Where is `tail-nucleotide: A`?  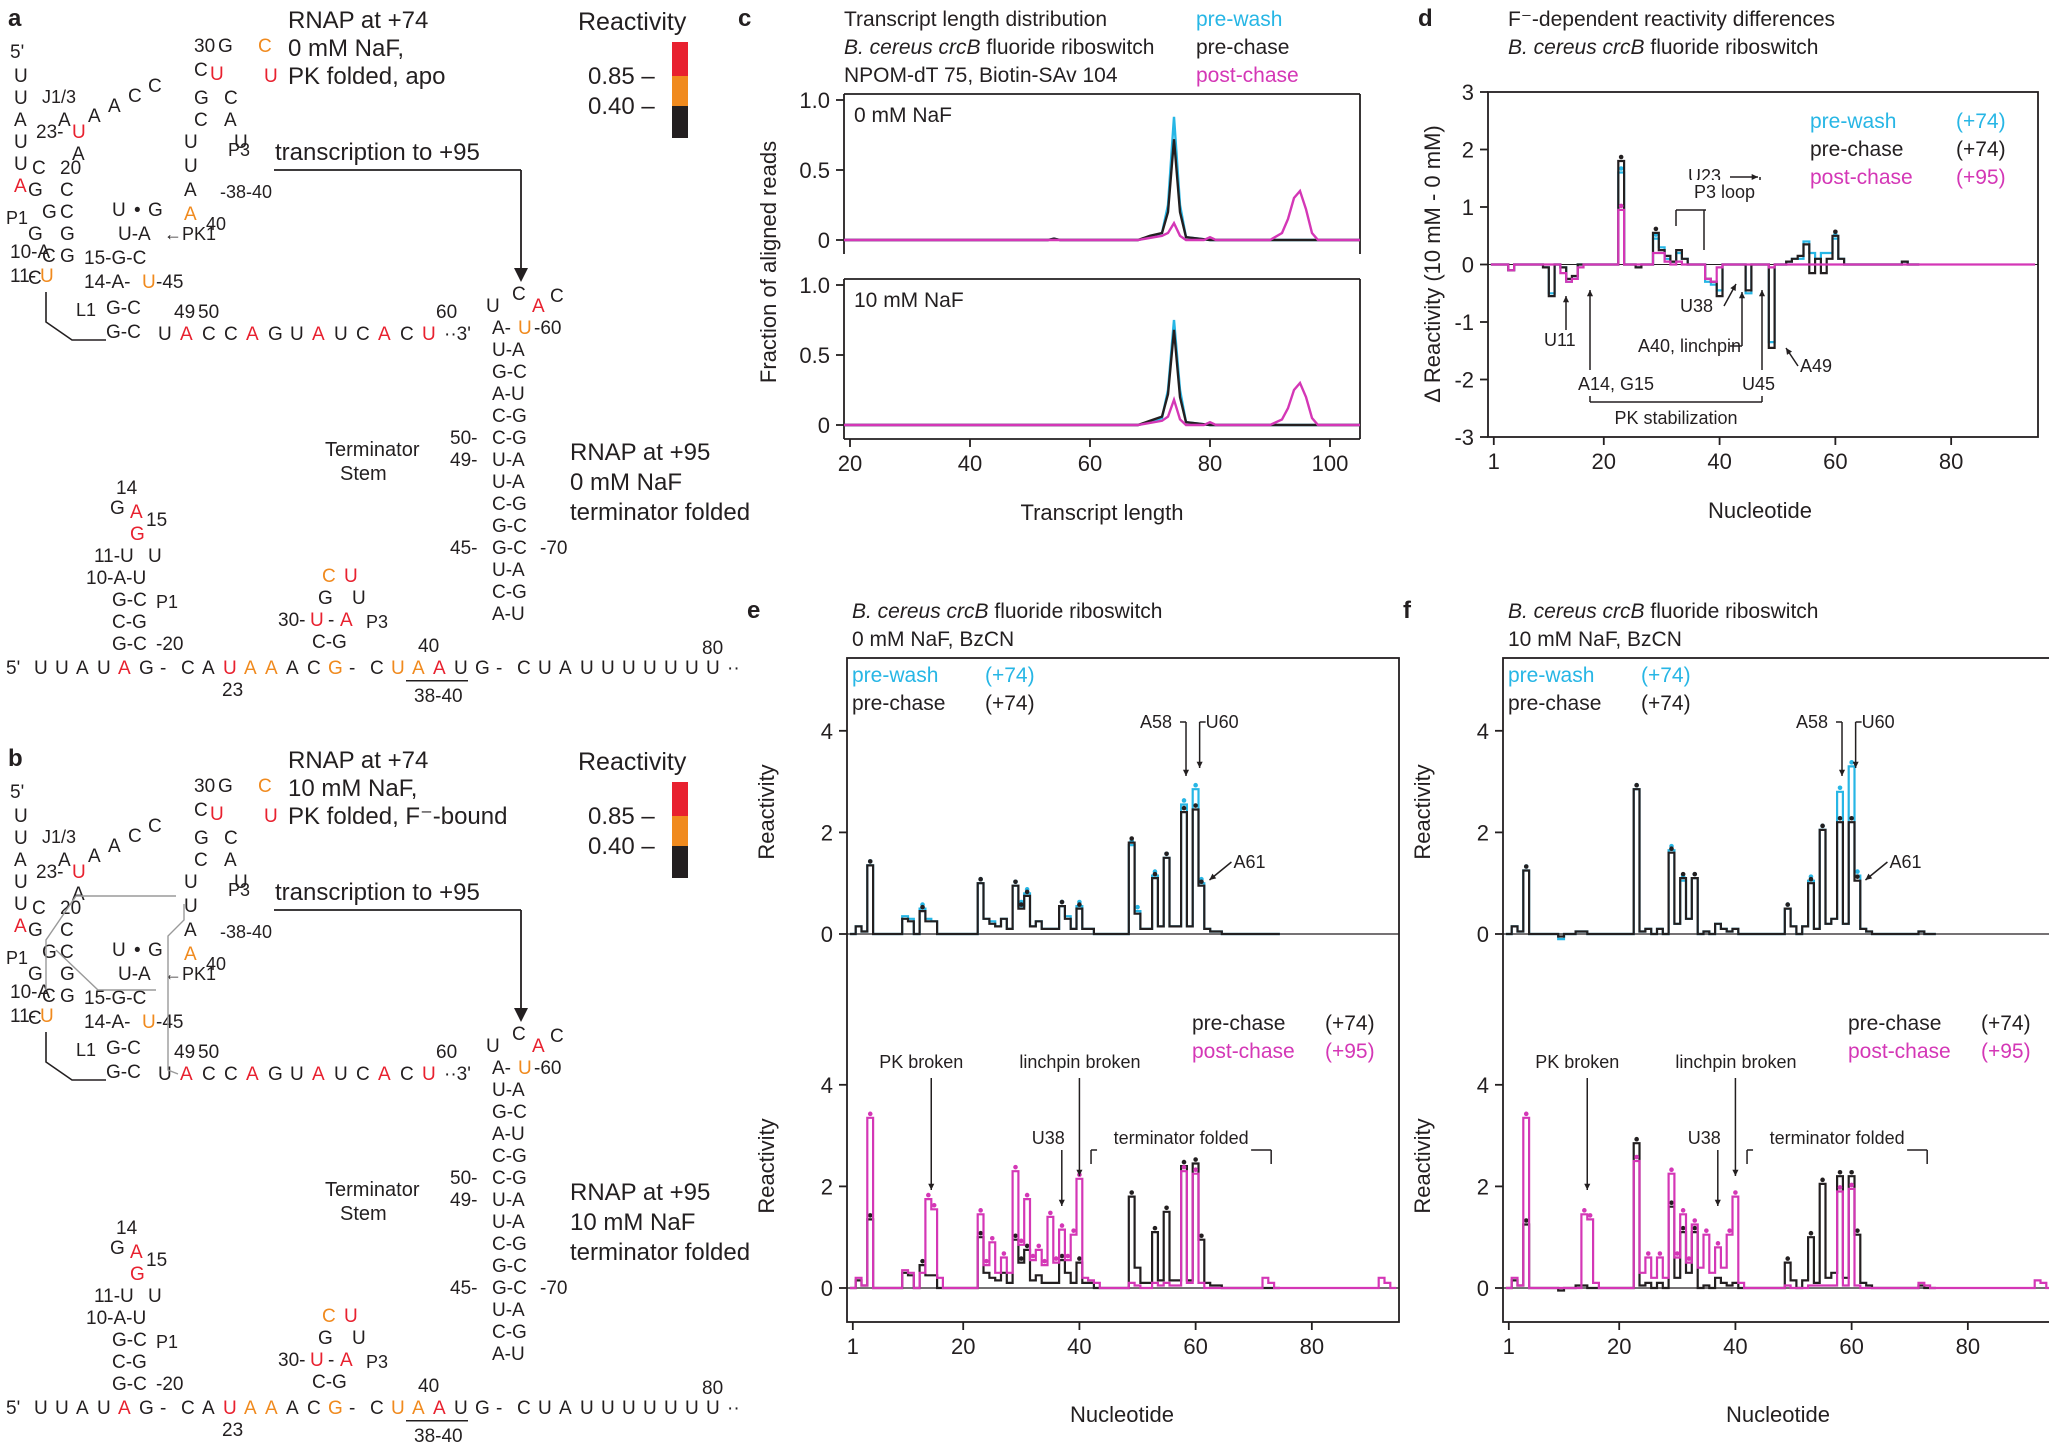
tail-nucleotide: A is located at coordinates (318, 1074).